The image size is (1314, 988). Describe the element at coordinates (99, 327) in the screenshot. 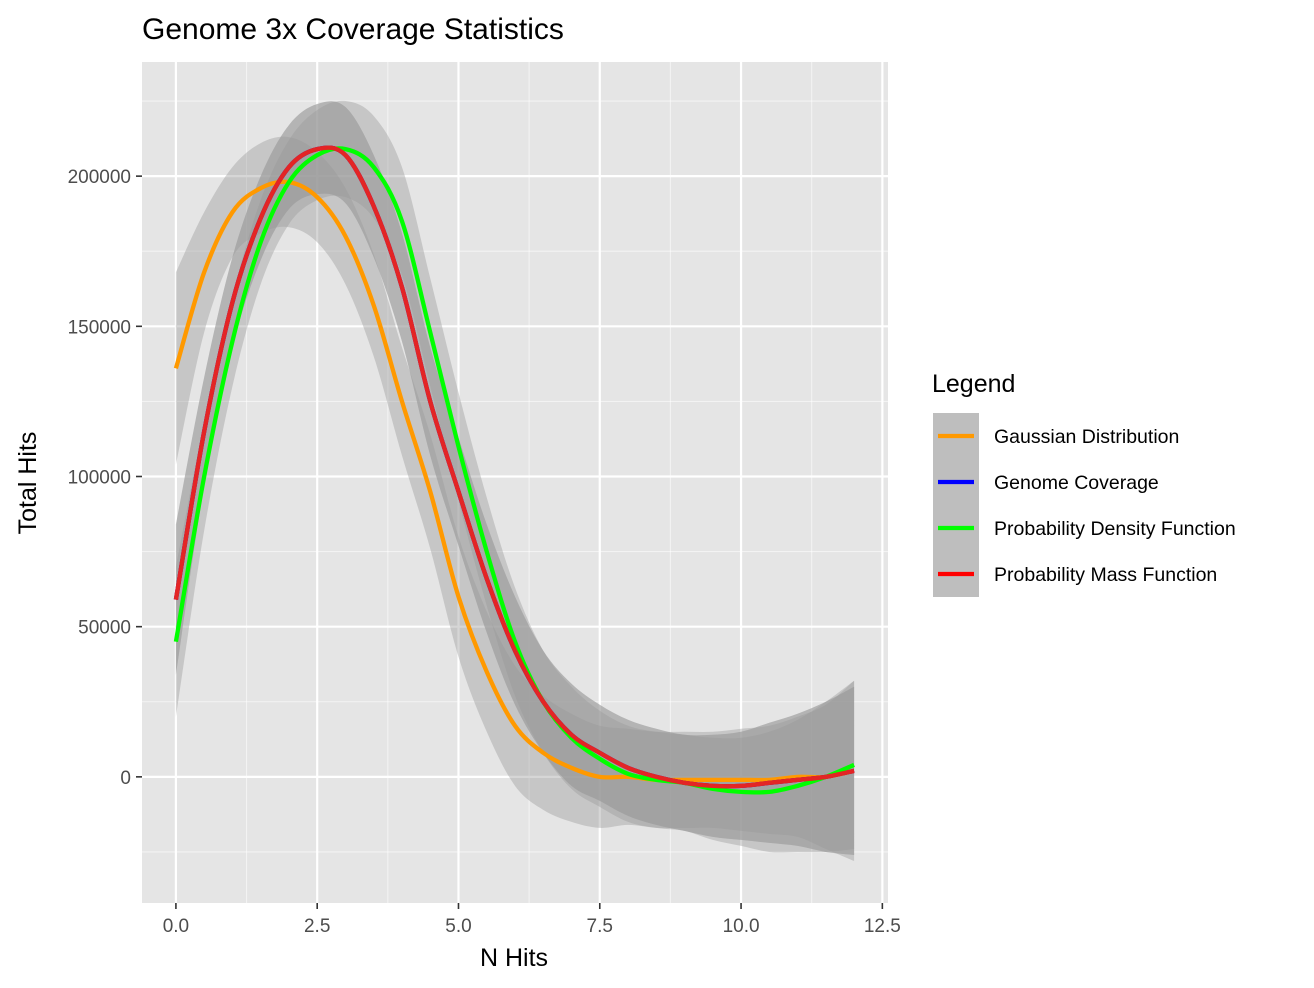

I see `y-tick-label: 150000` at that location.